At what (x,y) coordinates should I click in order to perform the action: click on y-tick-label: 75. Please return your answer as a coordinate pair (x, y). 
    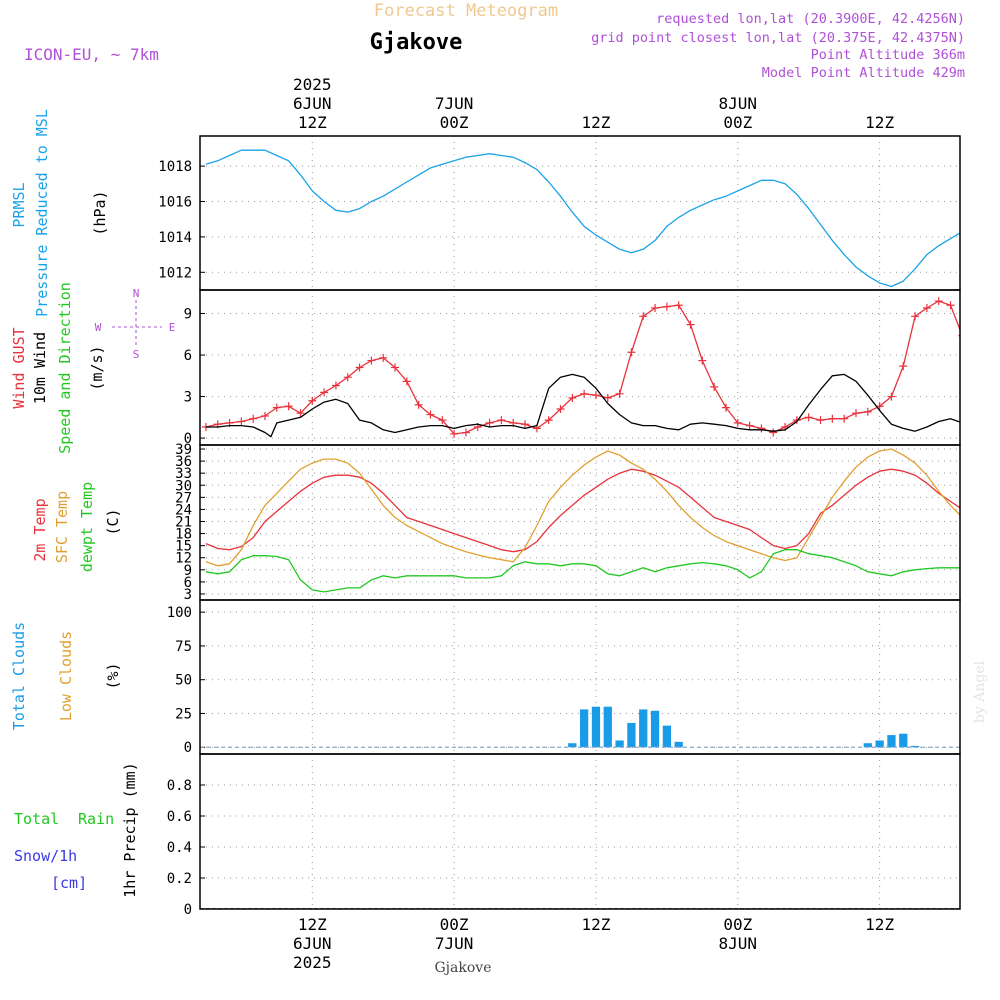
    Looking at the image, I should click on (183, 647).